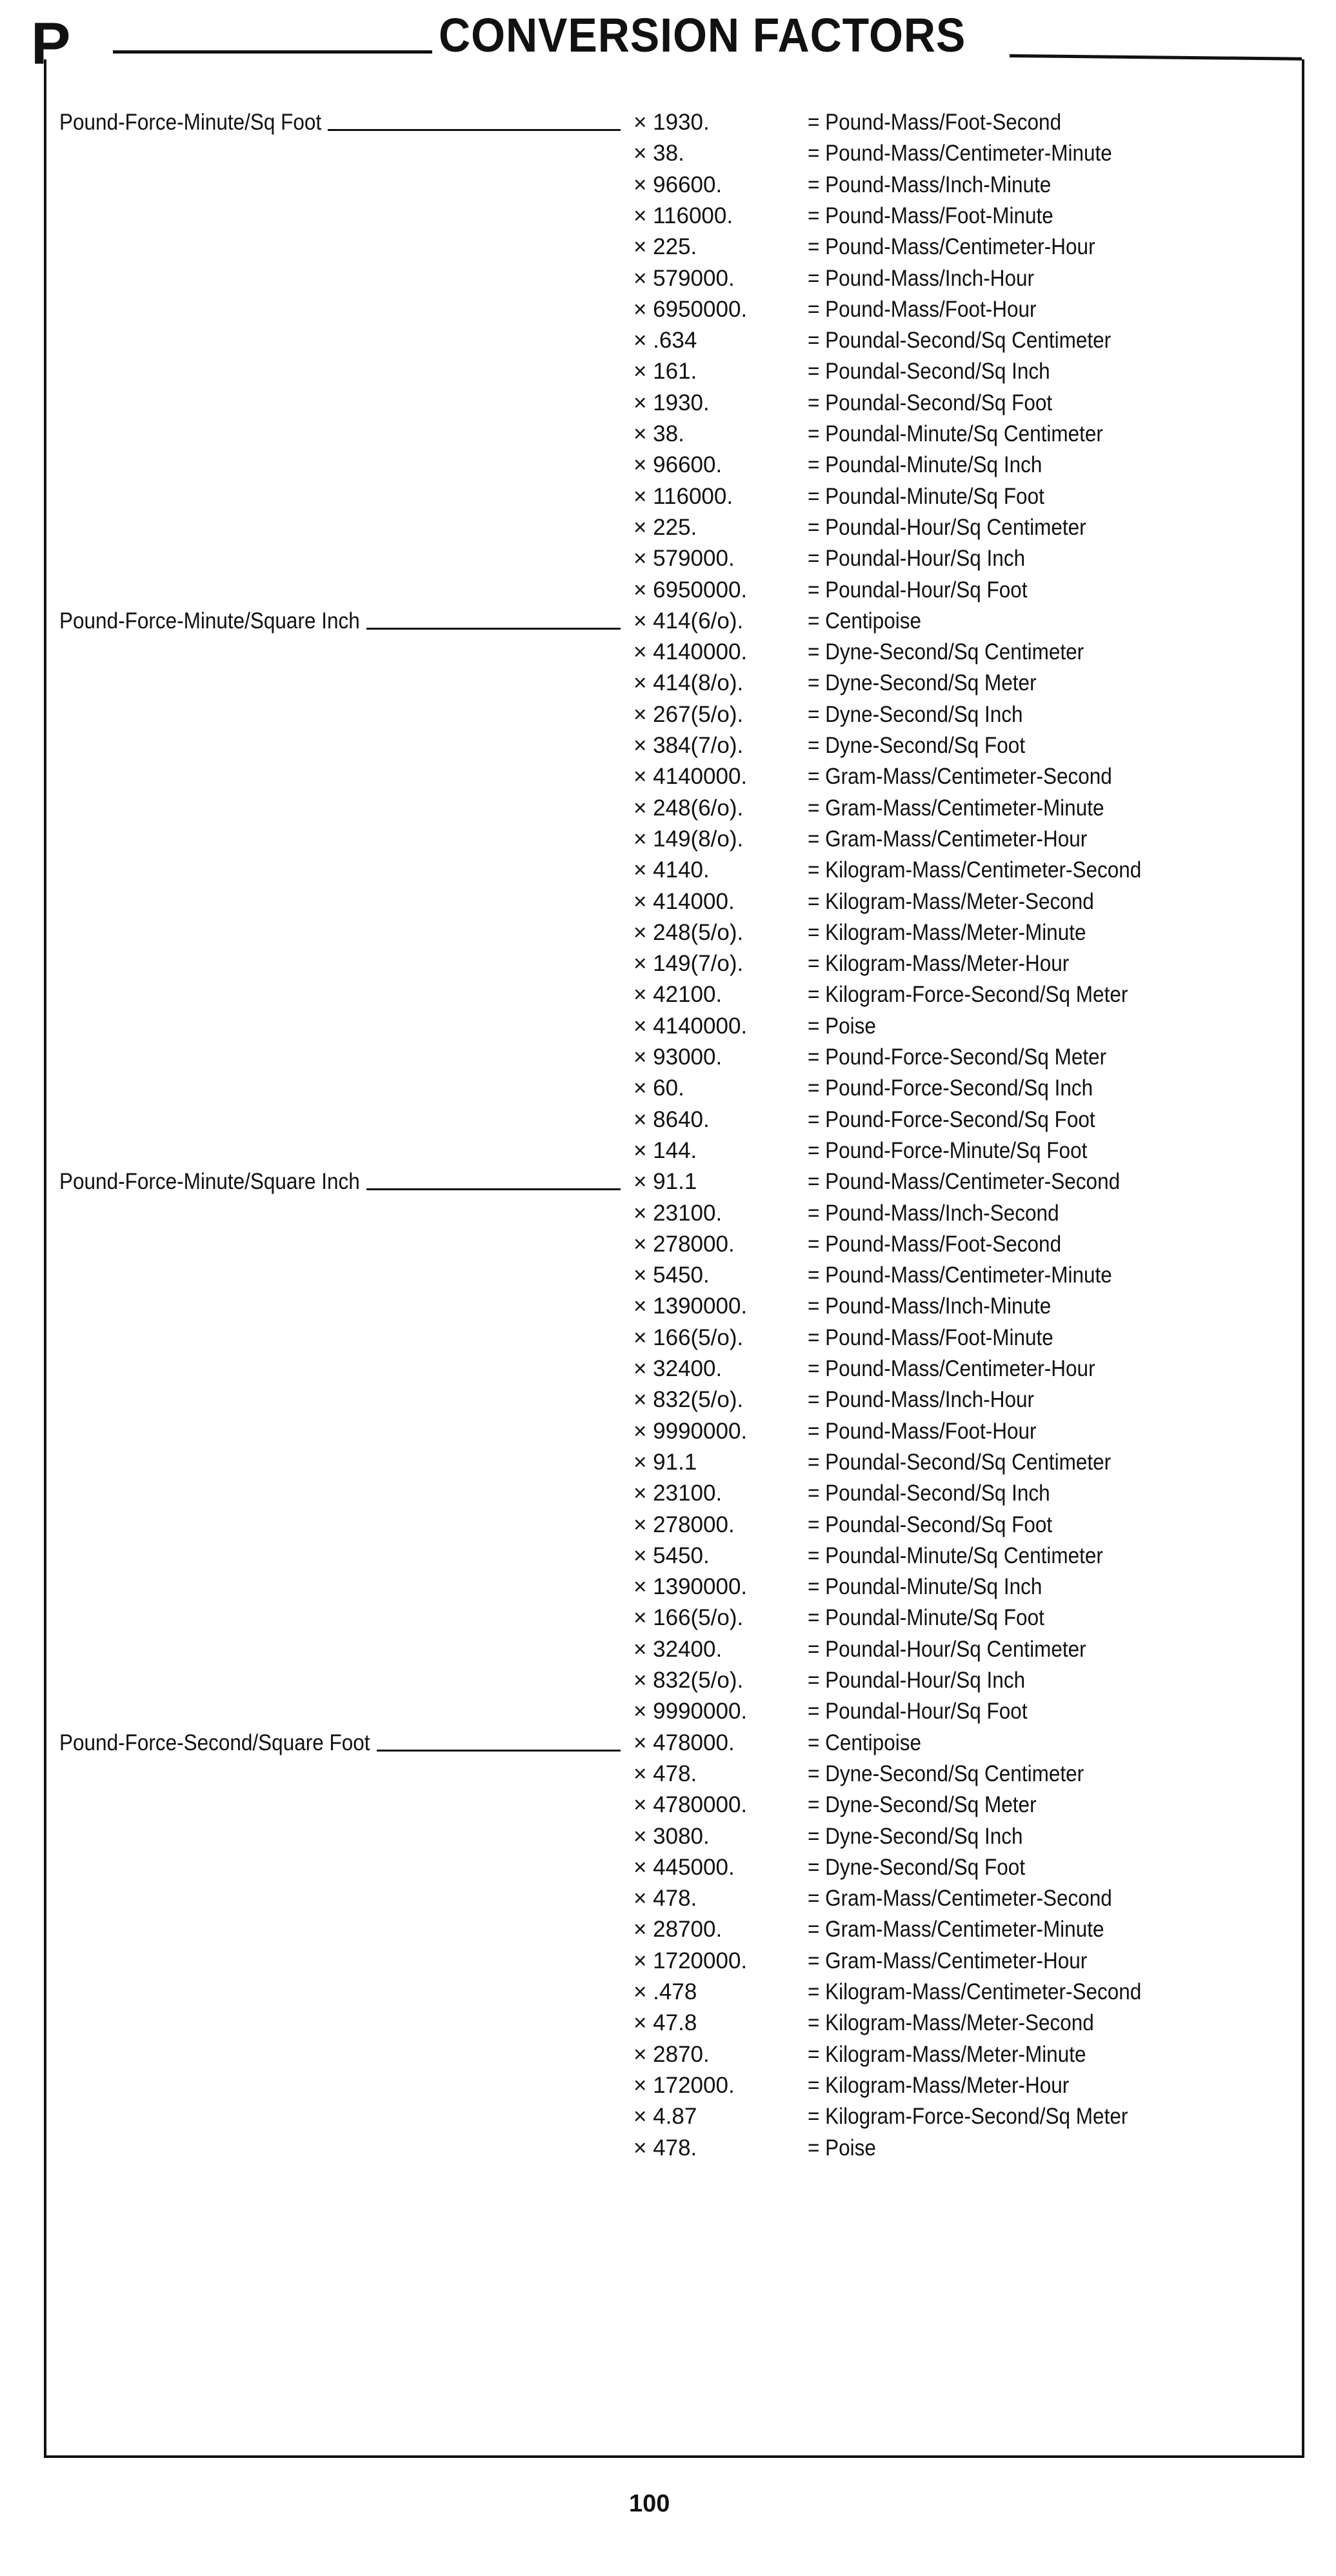 The height and width of the screenshot is (2576, 1336). Describe the element at coordinates (864, 621) in the screenshot. I see `target-unit: = Centipoise` at that location.